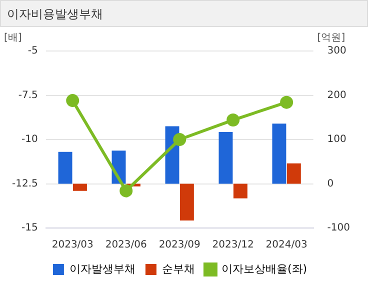  I want to click on y-axis-title: [배], so click(13, 38).